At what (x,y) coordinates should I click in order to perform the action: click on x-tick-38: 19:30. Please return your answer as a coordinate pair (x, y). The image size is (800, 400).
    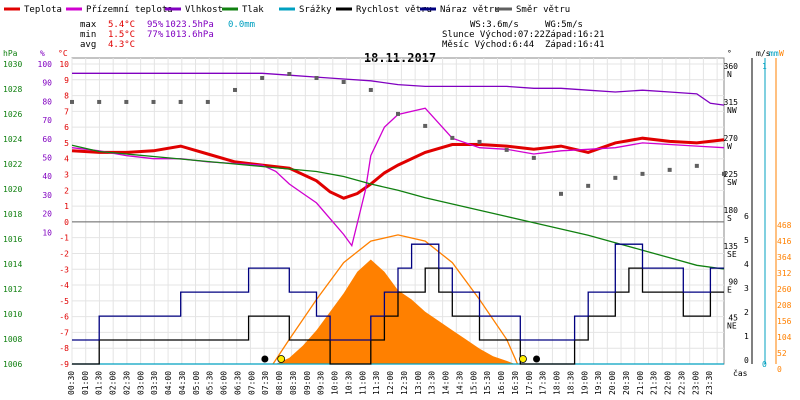
    Looking at the image, I should click on (598, 383).